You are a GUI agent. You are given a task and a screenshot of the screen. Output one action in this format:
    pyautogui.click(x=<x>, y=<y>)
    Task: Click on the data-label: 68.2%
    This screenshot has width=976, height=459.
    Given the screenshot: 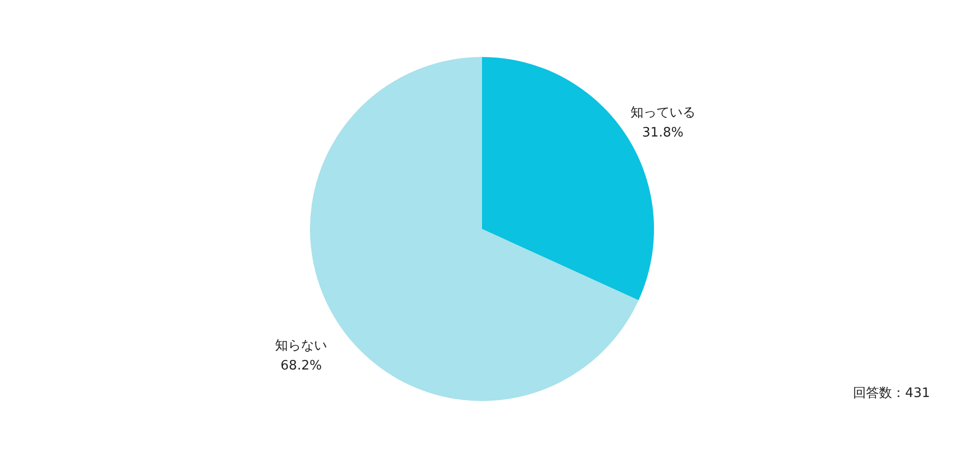 What is the action you would take?
    pyautogui.click(x=301, y=366)
    